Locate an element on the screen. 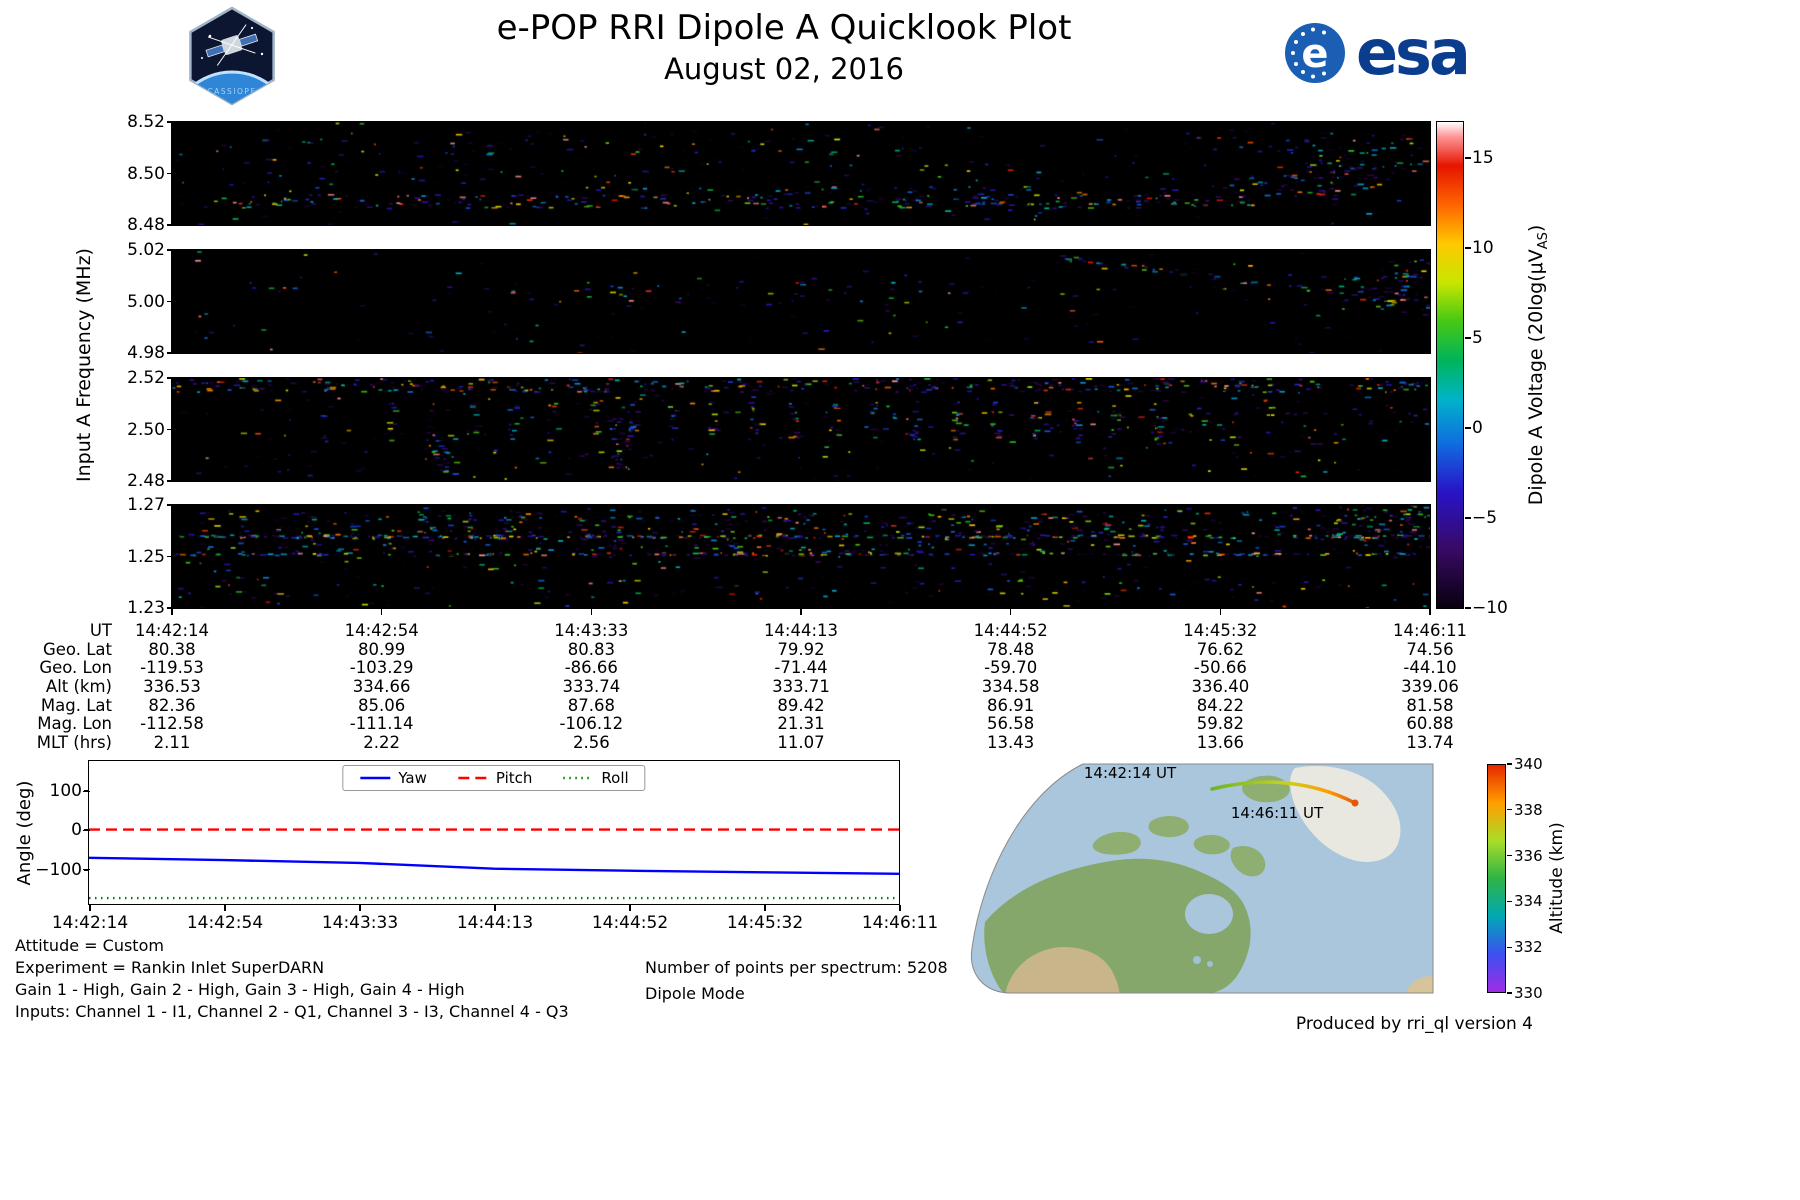 The height and width of the screenshot is (1200, 1800). ephemeris-cell: 85.06 is located at coordinates (382, 705).